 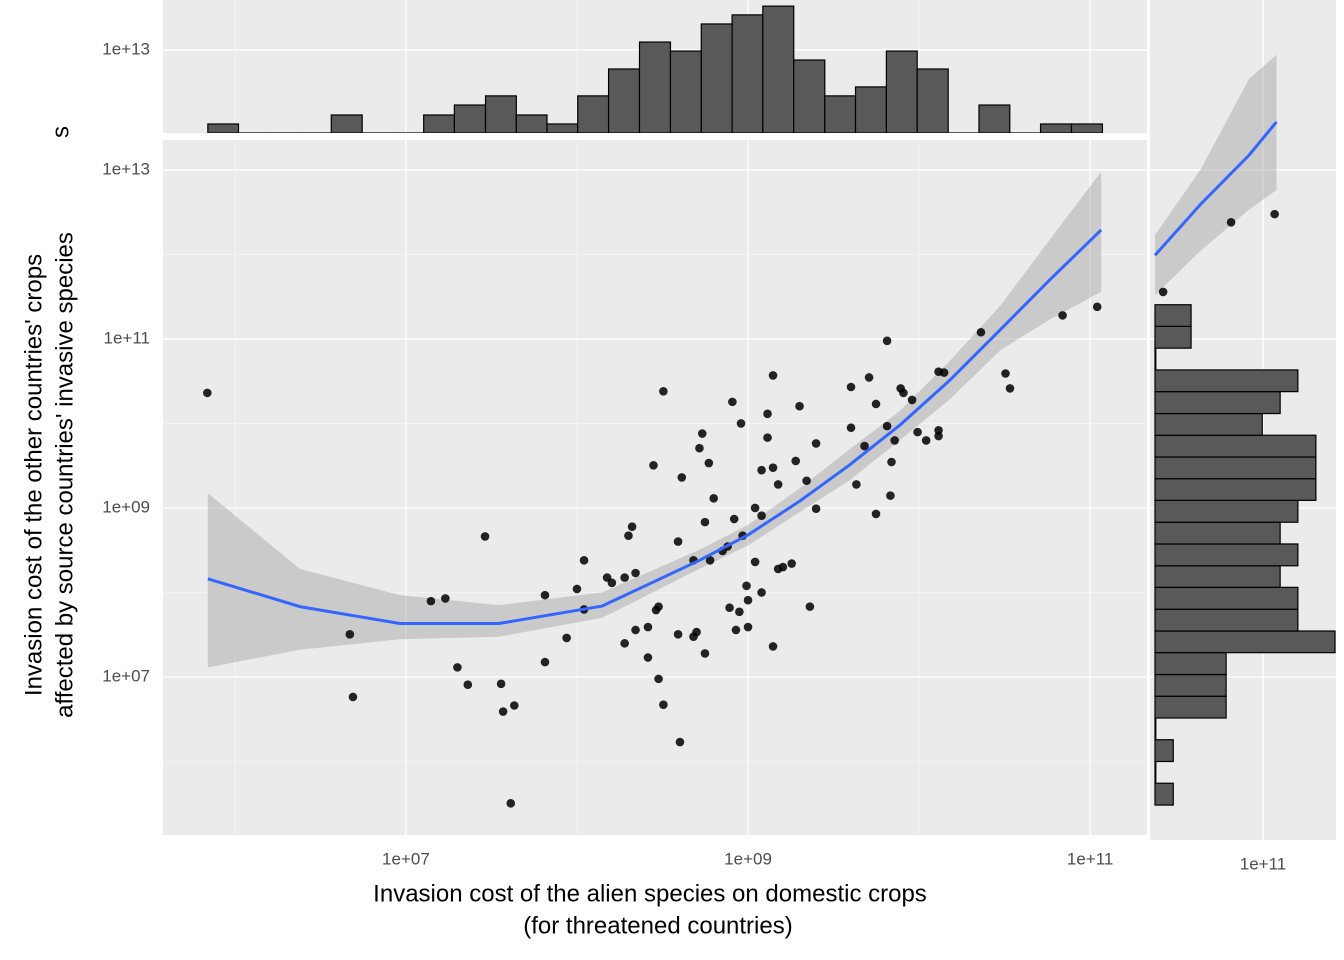 I want to click on confidence-band, so click(x=1216, y=175).